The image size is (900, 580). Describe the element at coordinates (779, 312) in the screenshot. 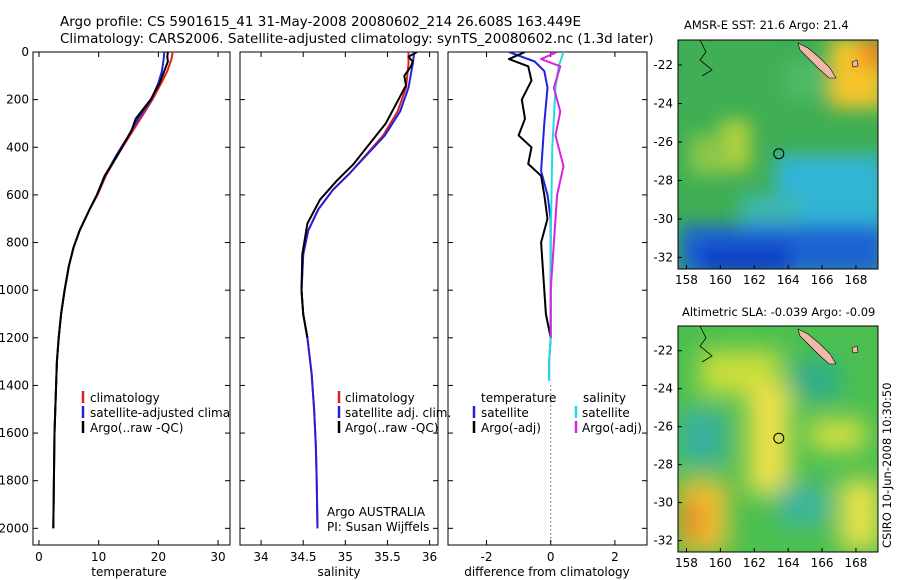

I see `sla-map-title: Altimetric SLA: -0.039 Argo: -0.09` at that location.